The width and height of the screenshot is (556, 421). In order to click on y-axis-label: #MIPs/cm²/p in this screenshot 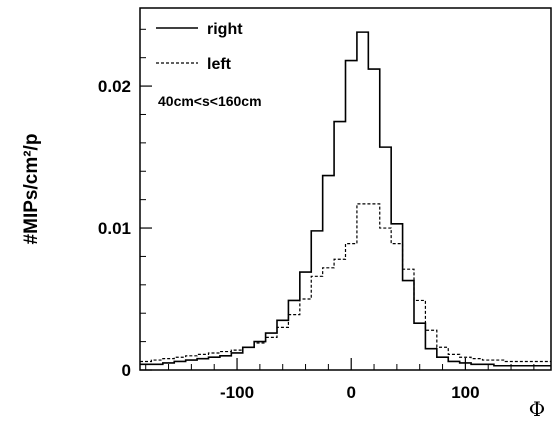, I will do `click(31, 189)`.